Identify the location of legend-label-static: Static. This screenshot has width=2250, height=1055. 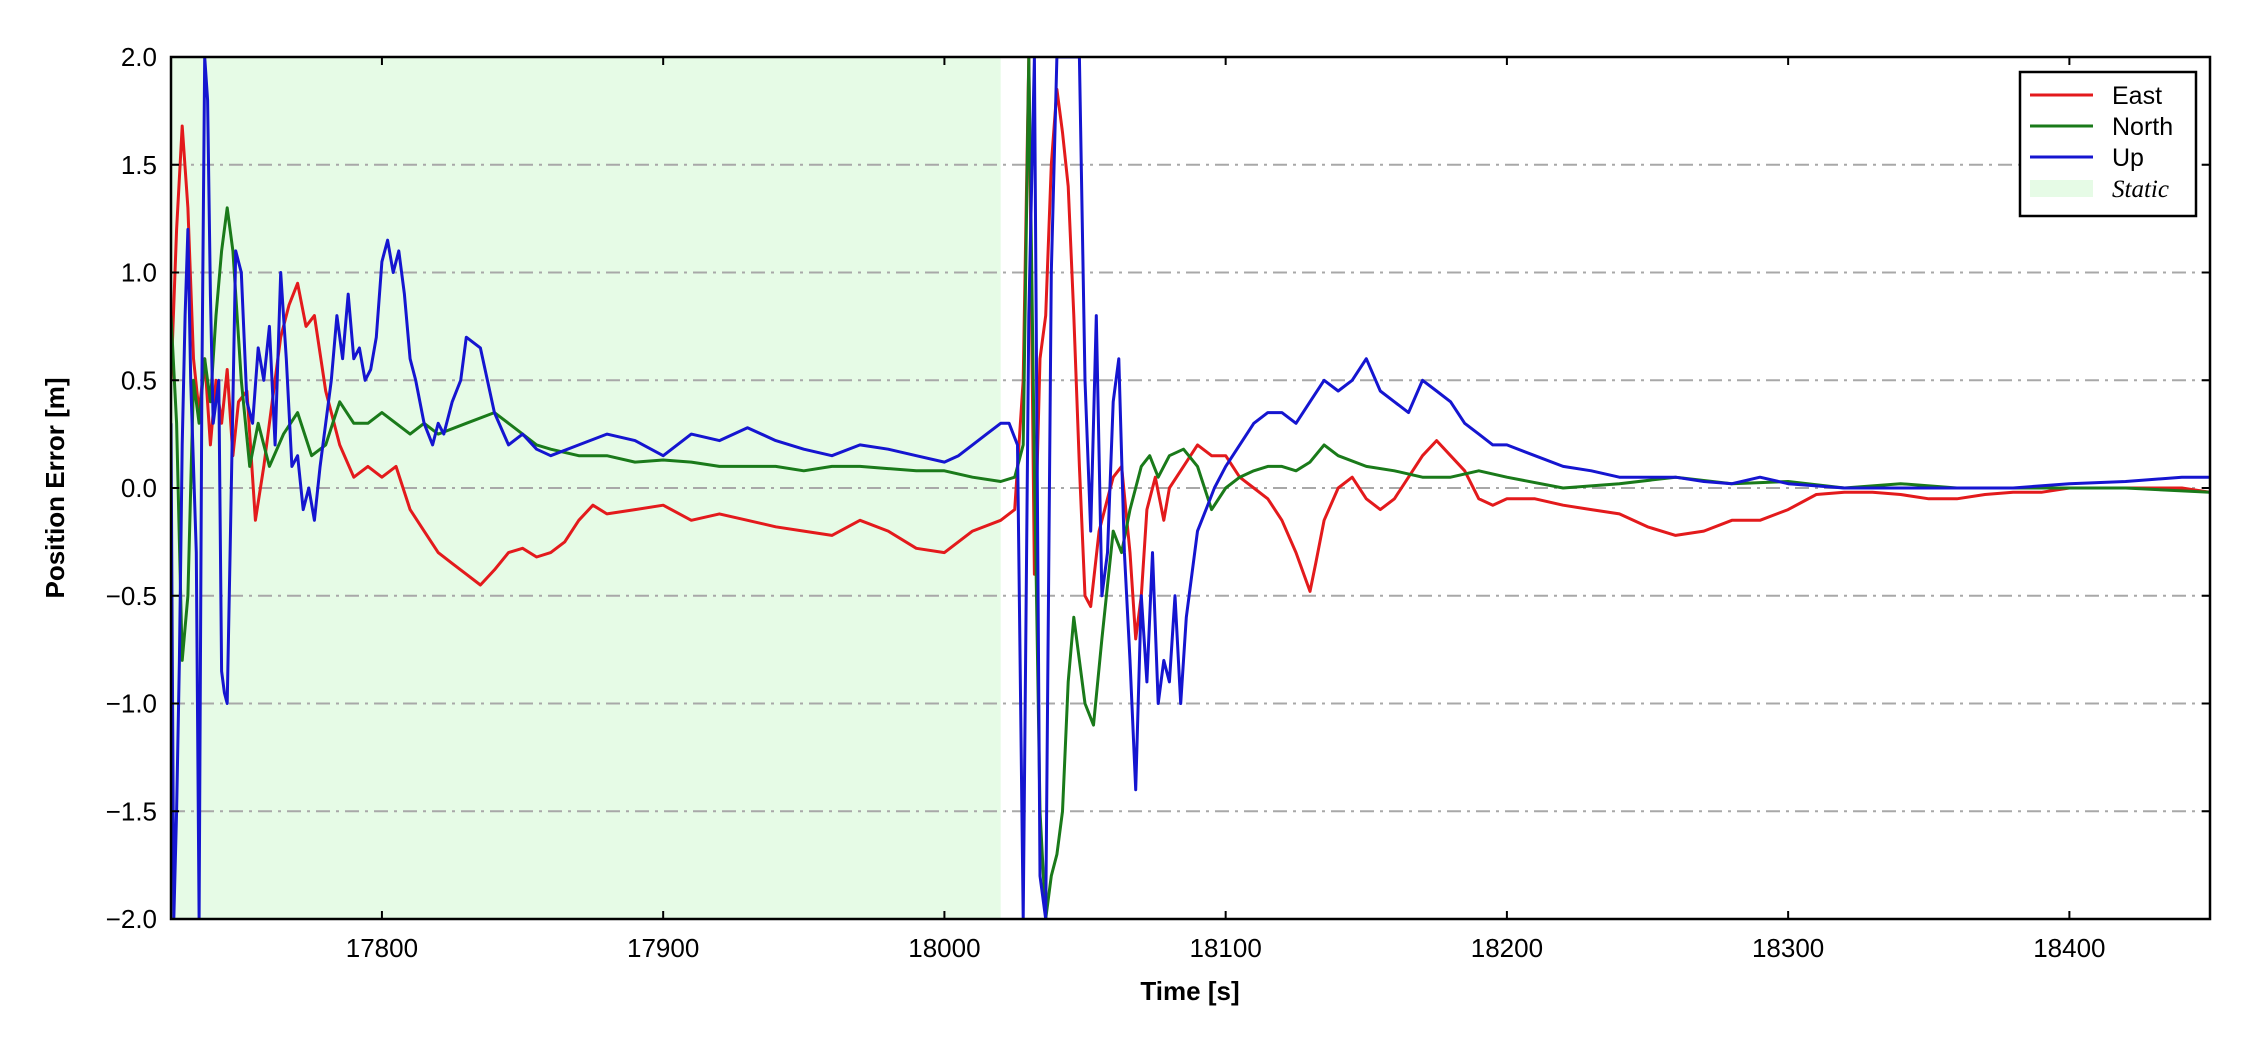
(2140, 189).